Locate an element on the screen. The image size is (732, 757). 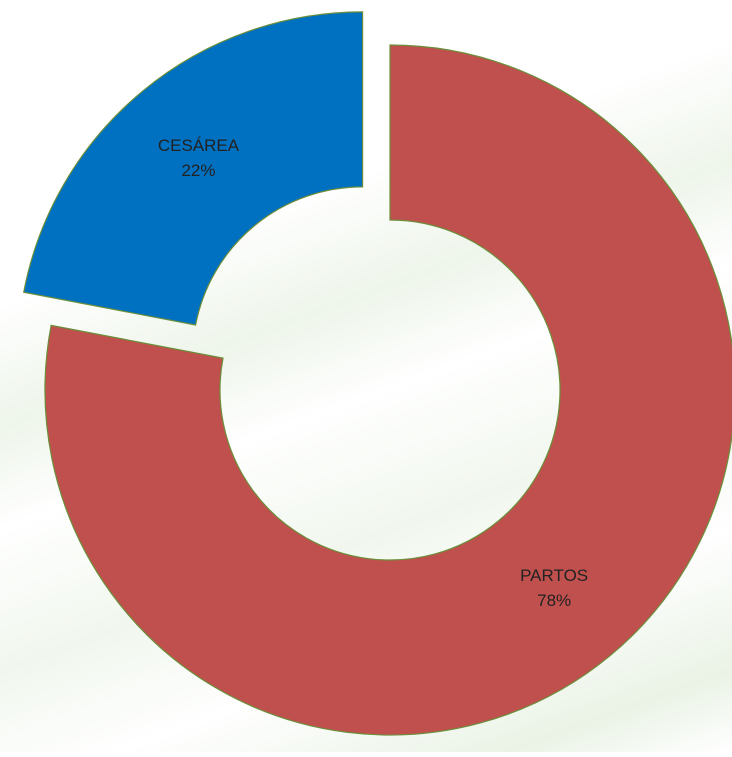
slice-category: CESÁREA is located at coordinates (199, 145).